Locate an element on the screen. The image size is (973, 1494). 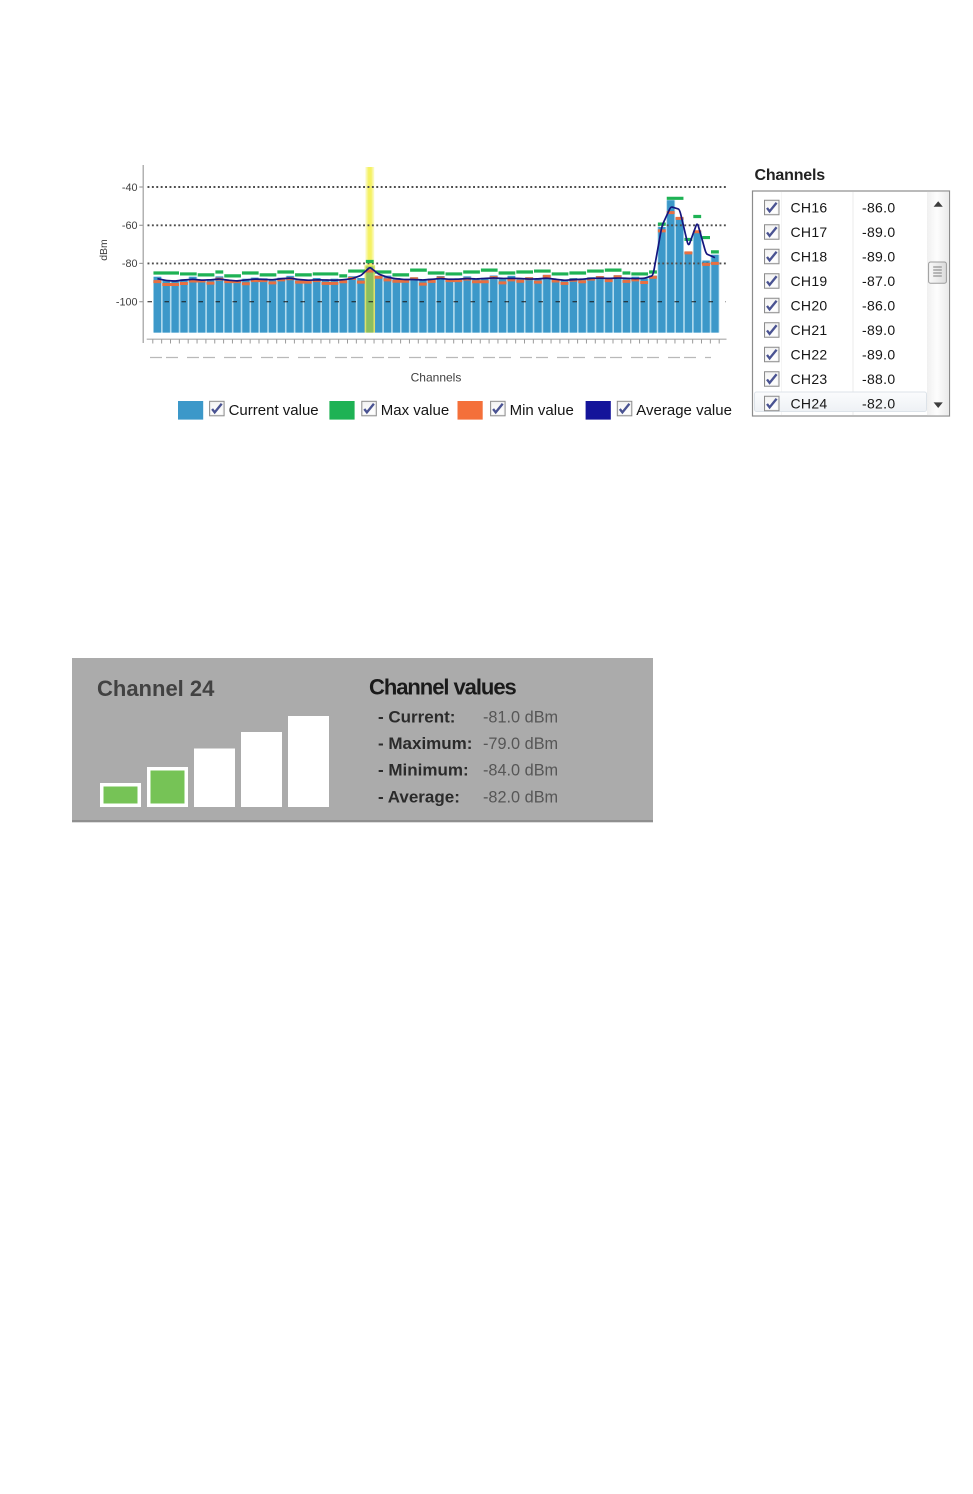
svg-text: CH19 is located at coordinates (809, 281).